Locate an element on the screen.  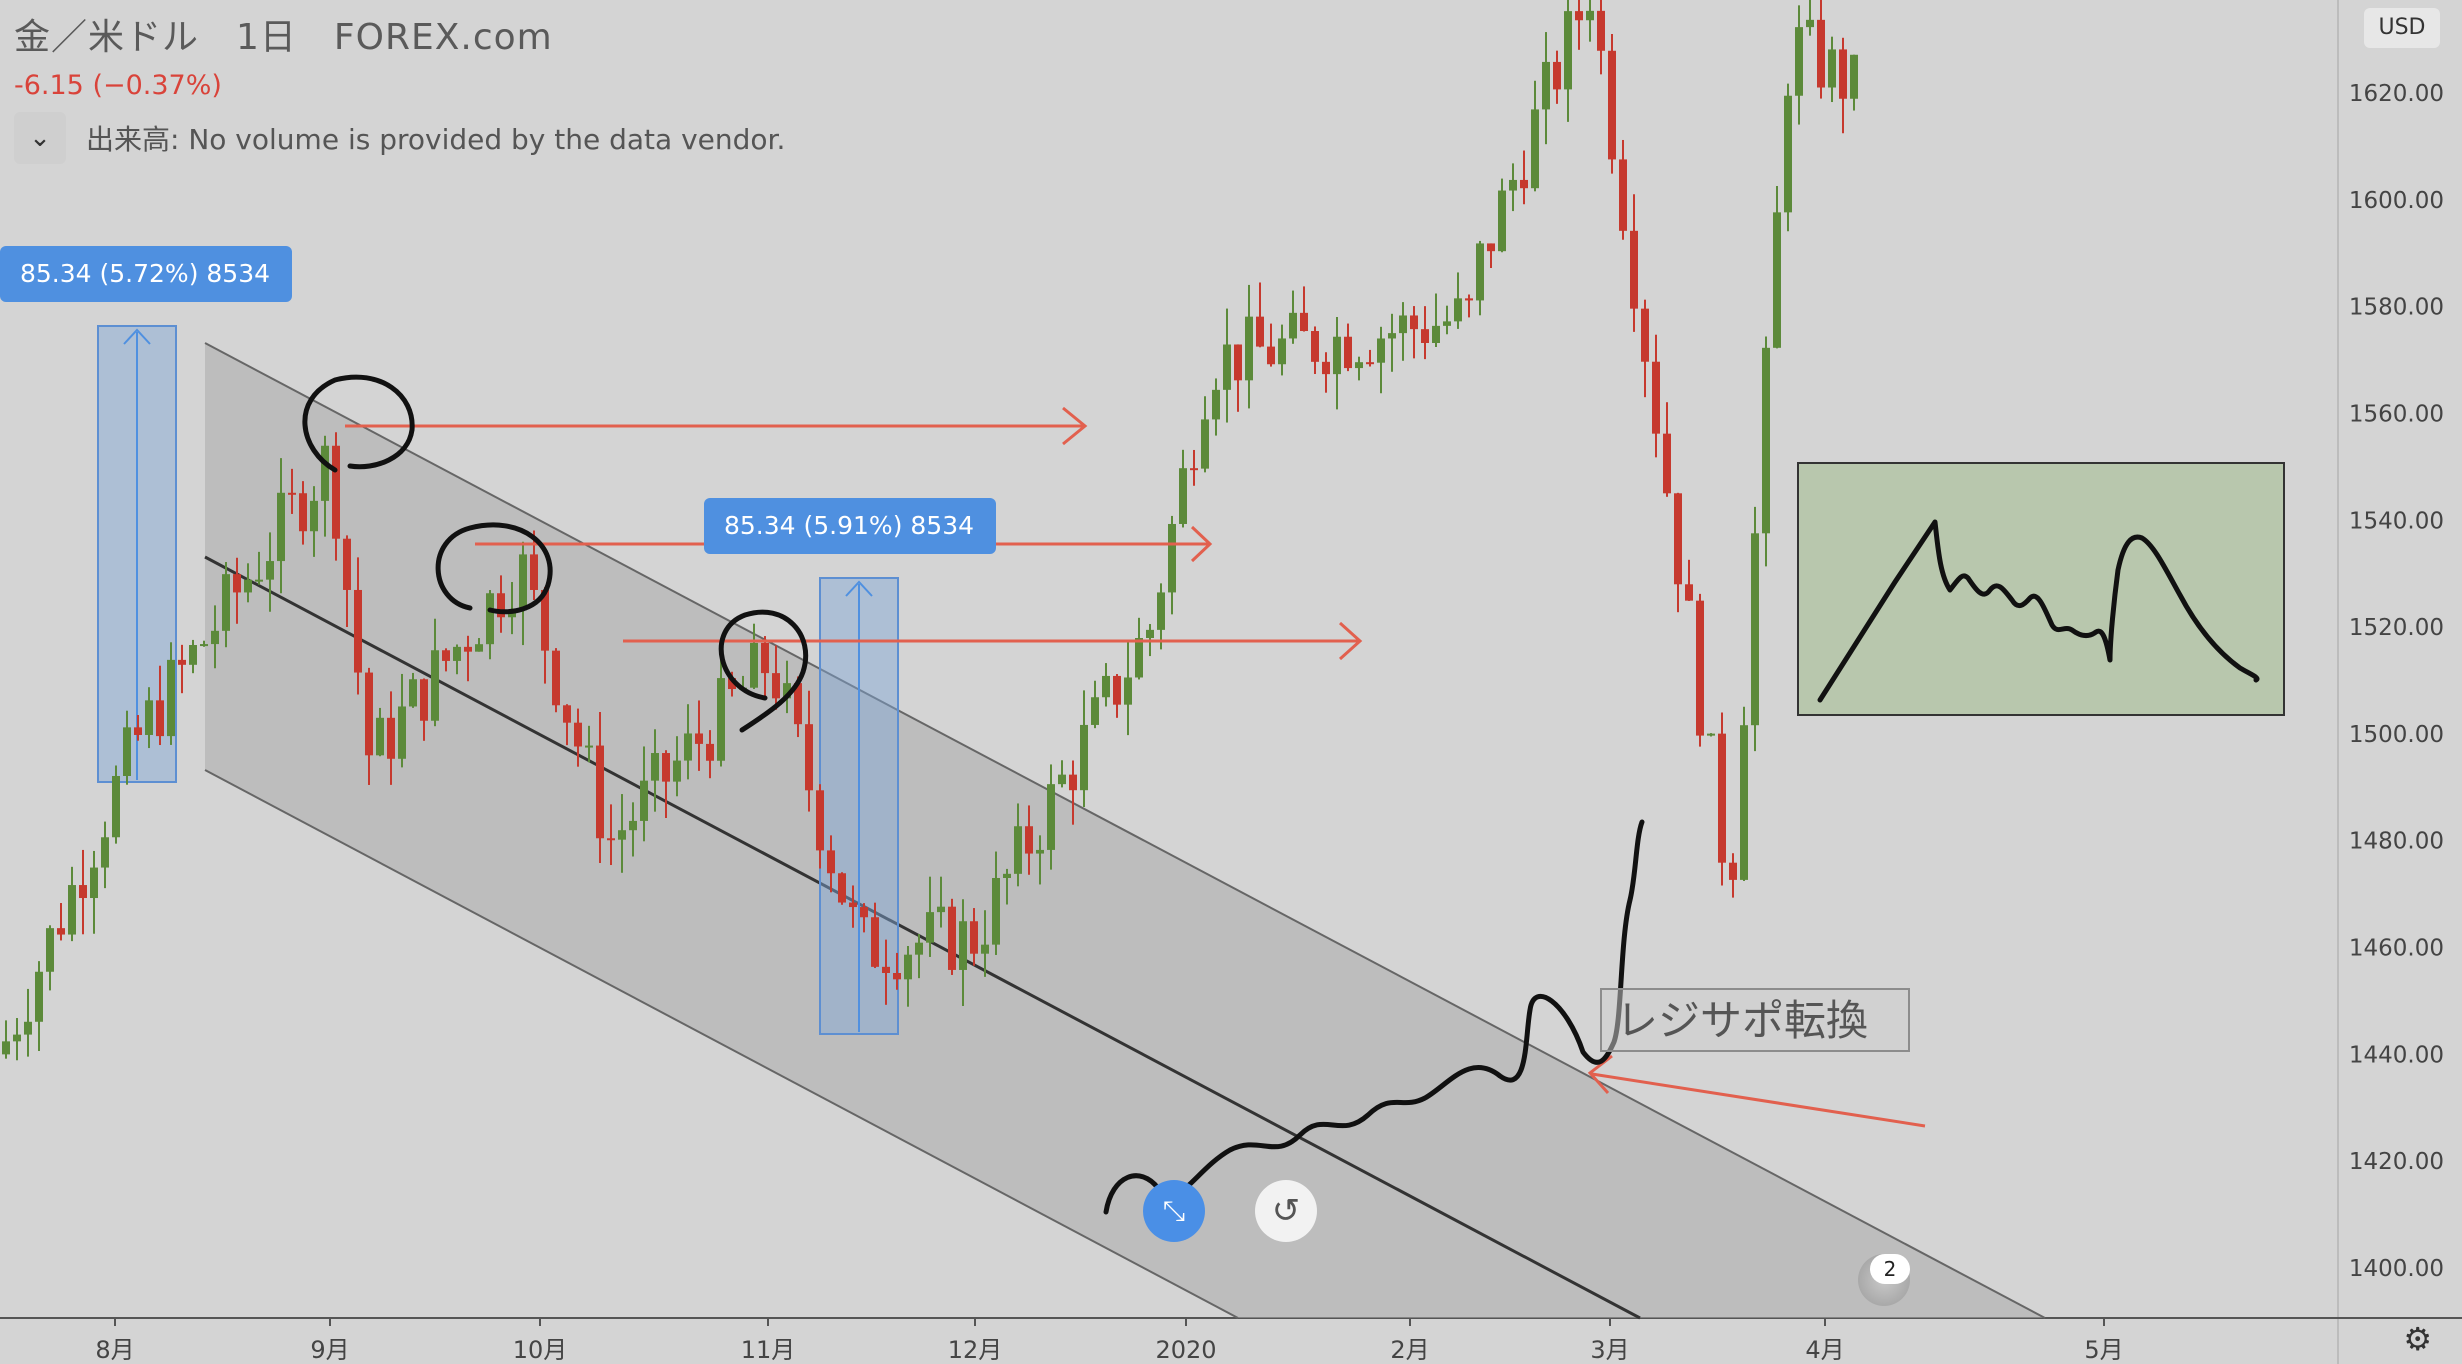
symbol-title: 金／米ドル 1日 FOREX.com is located at coordinates (283, 37).